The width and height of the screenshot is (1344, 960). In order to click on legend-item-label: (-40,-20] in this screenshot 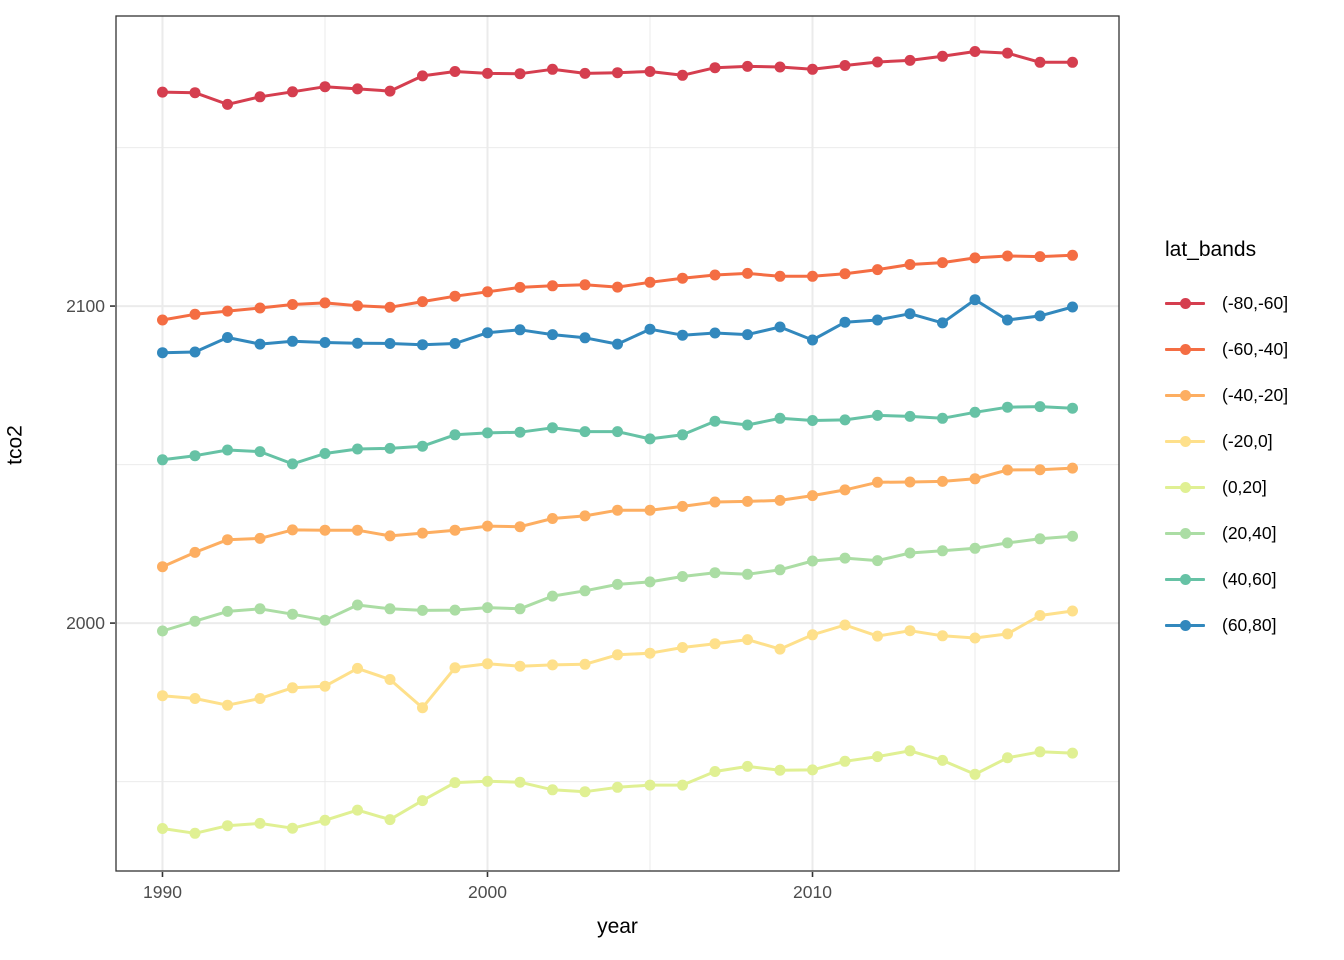, I will do `click(1255, 394)`.